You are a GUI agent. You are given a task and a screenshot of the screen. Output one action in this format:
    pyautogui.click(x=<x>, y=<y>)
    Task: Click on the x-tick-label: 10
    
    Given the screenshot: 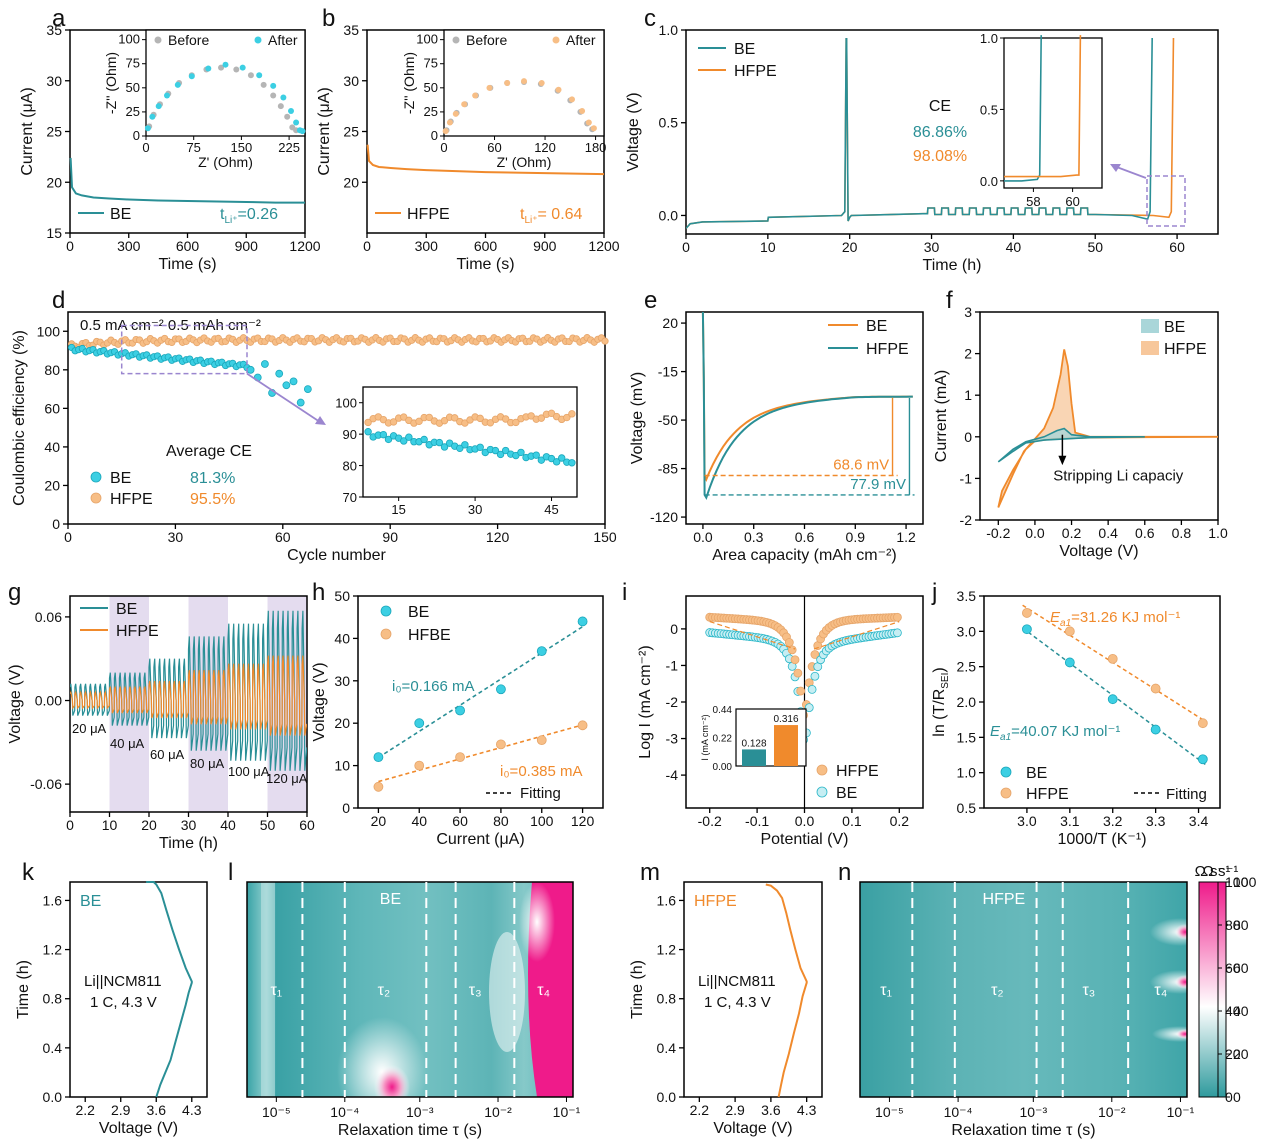 What is the action you would take?
    pyautogui.click(x=768, y=247)
    